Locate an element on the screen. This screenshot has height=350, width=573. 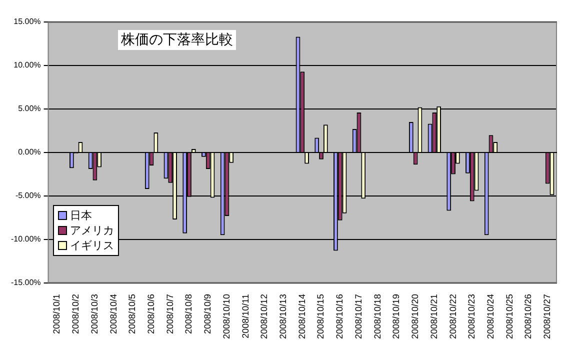
x-tick-label: 2008/10/6 is located at coordinates (151, 314).